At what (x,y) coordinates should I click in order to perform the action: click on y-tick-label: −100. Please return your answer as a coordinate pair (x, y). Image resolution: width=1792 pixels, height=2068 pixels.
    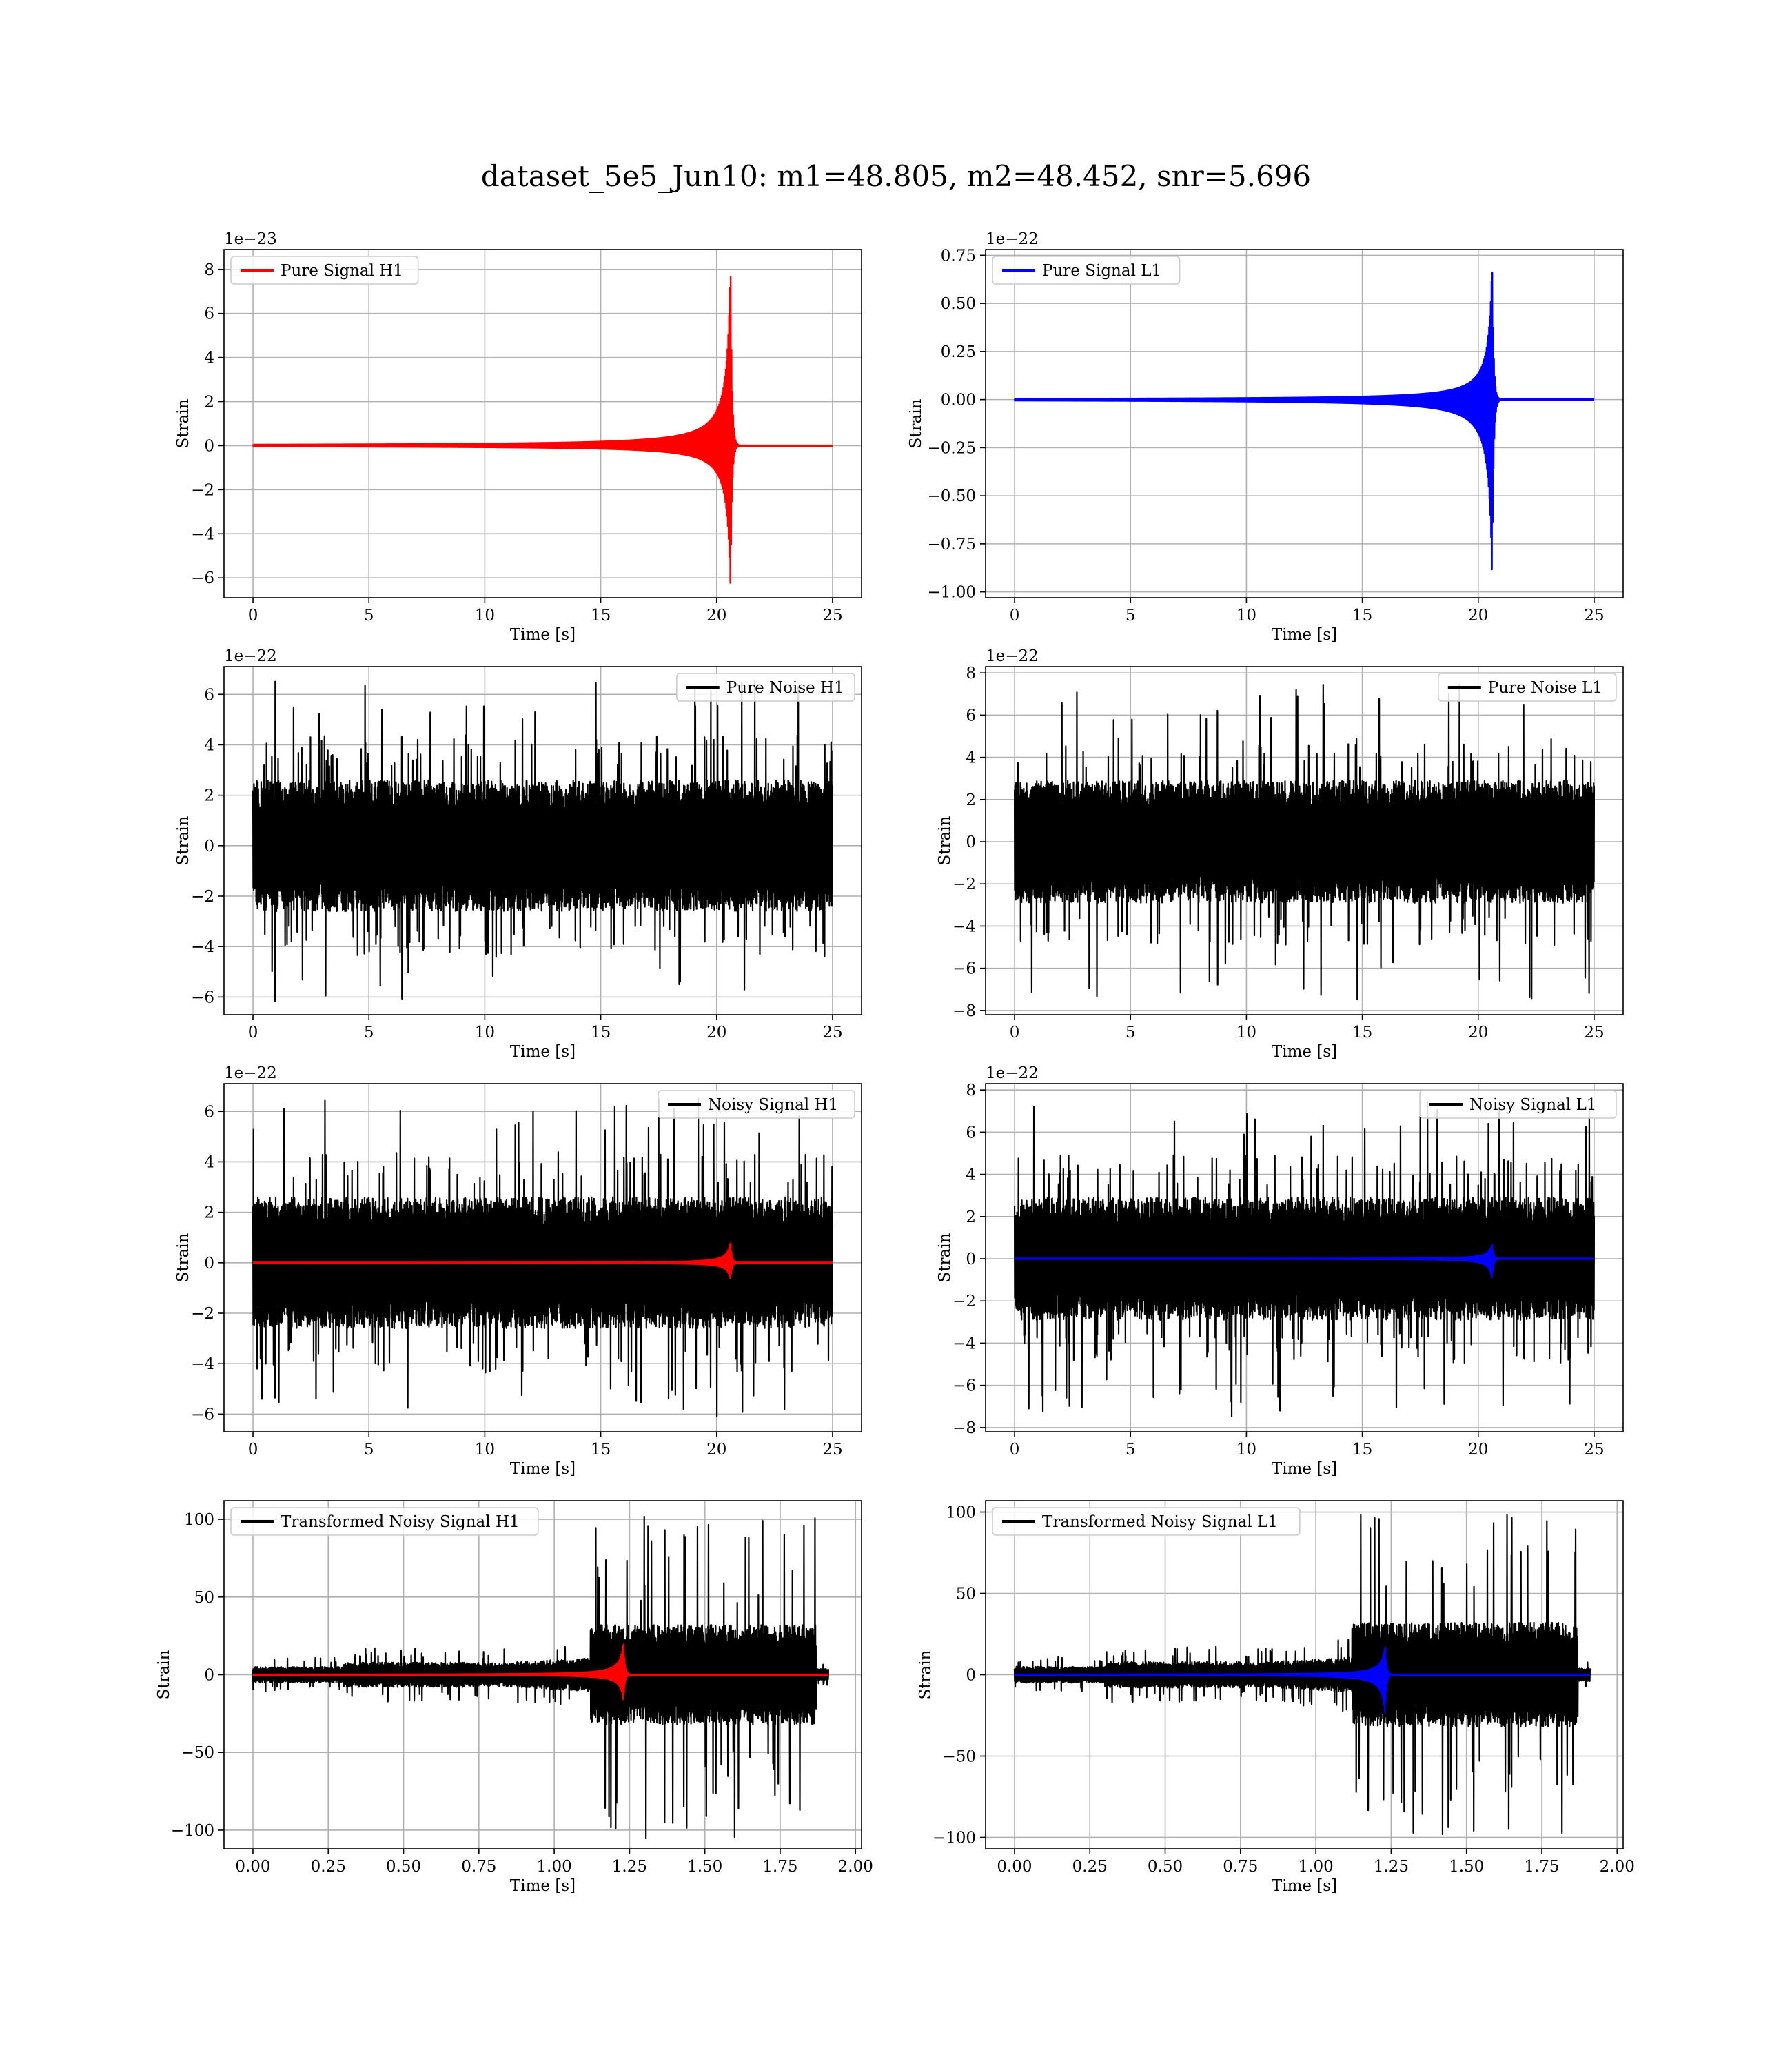
    Looking at the image, I should click on (954, 1838).